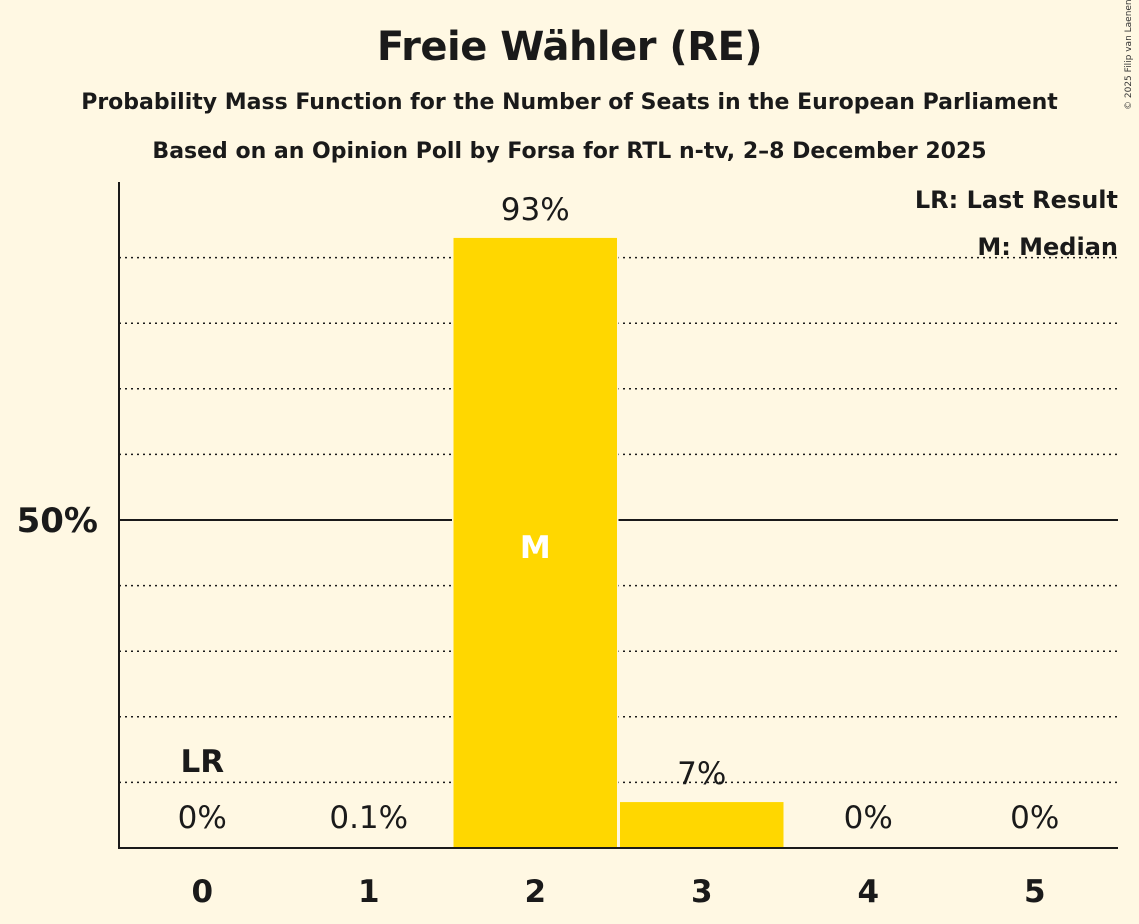  What do you see at coordinates (868, 892) in the screenshot?
I see `x-tick-label: 4` at bounding box center [868, 892].